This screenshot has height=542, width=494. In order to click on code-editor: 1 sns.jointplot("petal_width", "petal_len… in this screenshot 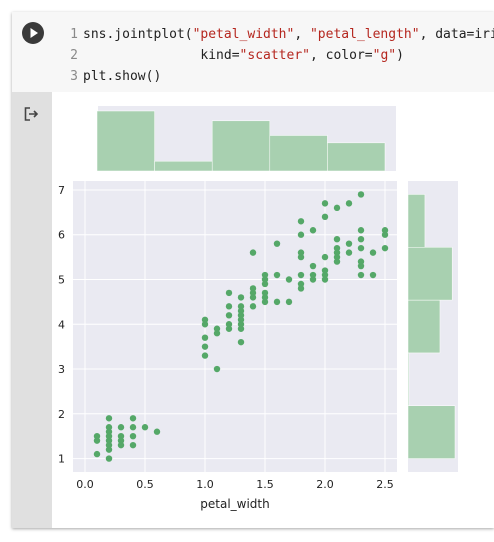, I will do `click(253, 52)`.